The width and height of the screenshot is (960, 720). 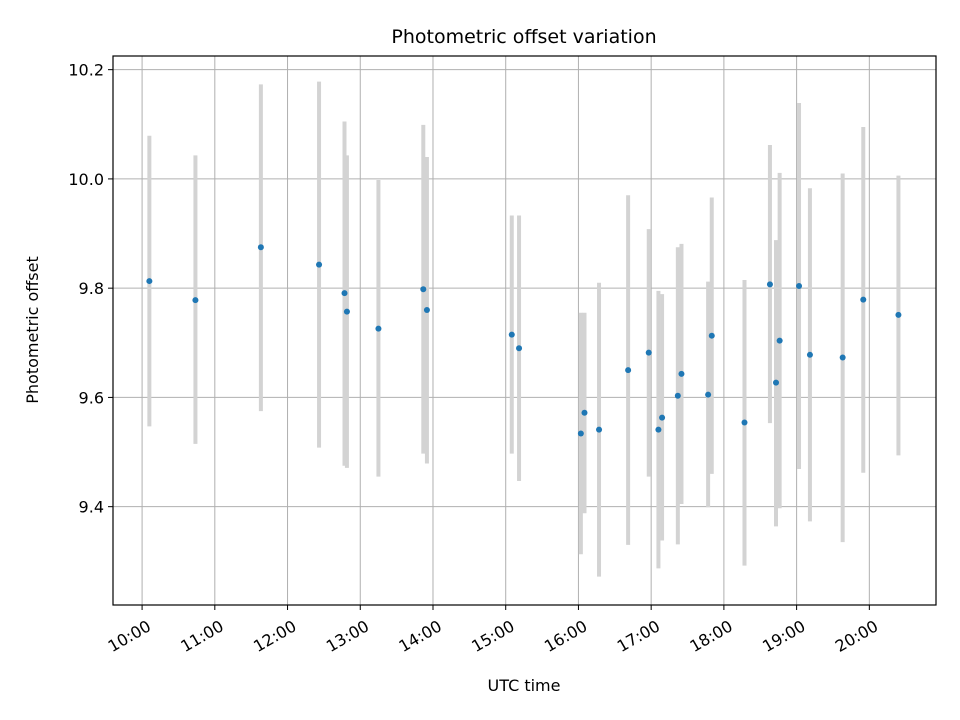 What do you see at coordinates (91, 397) in the screenshot?
I see `y-tick-label: 9.6` at bounding box center [91, 397].